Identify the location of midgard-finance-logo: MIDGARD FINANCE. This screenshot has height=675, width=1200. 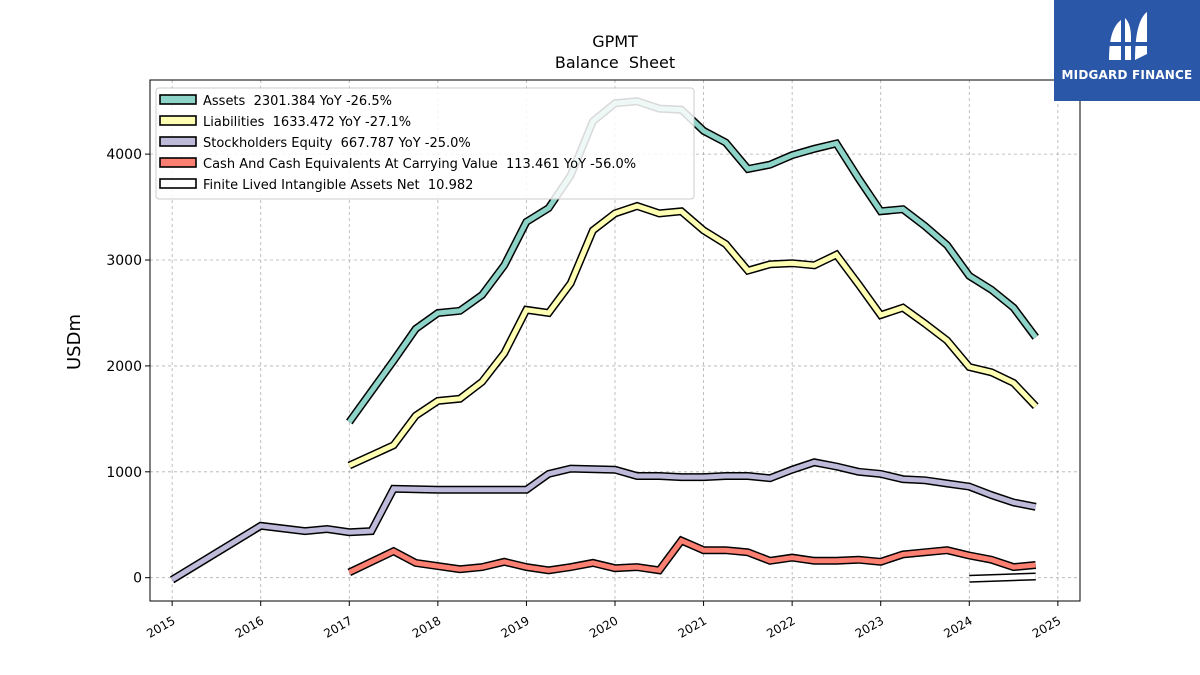
(1127, 50).